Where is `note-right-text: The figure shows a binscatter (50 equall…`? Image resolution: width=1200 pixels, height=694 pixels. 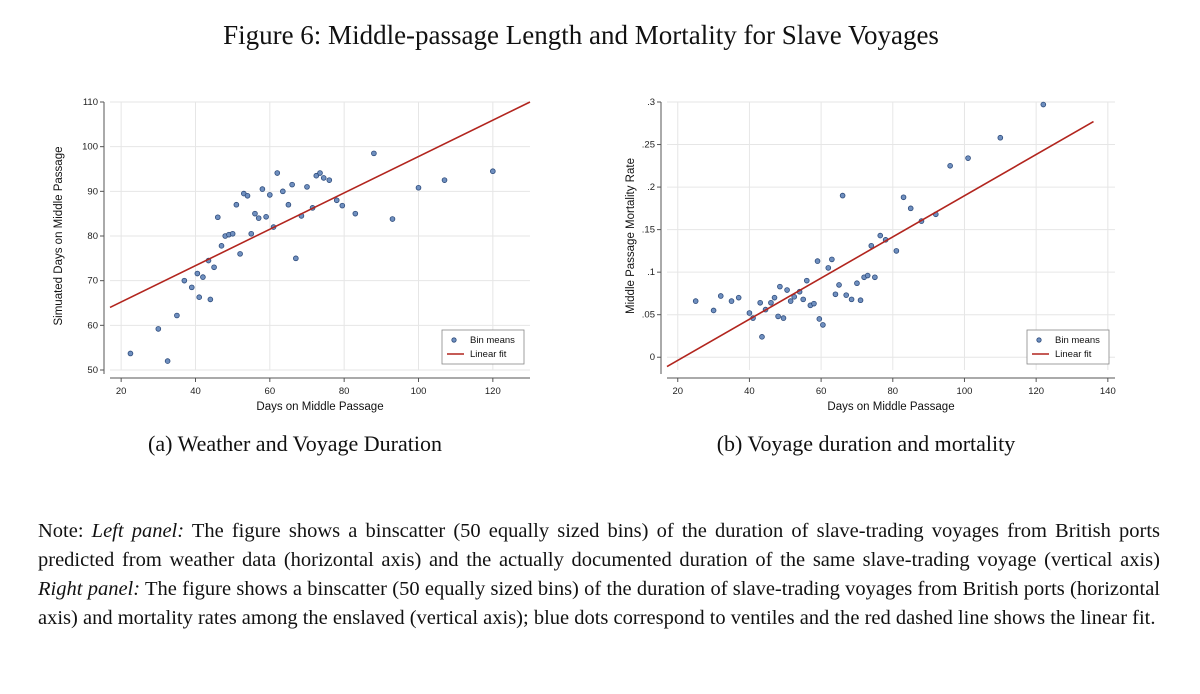 note-right-text: The figure shows a binscatter (50 equall… is located at coordinates (599, 603).